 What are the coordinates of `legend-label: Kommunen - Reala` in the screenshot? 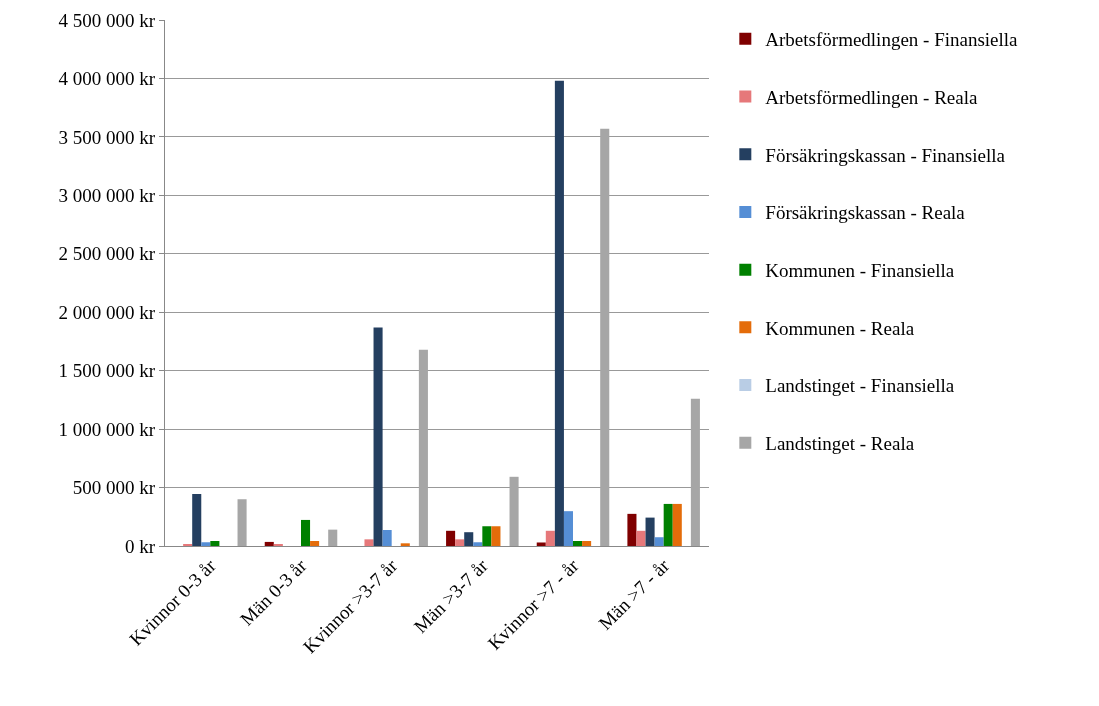 It's located at (840, 328).